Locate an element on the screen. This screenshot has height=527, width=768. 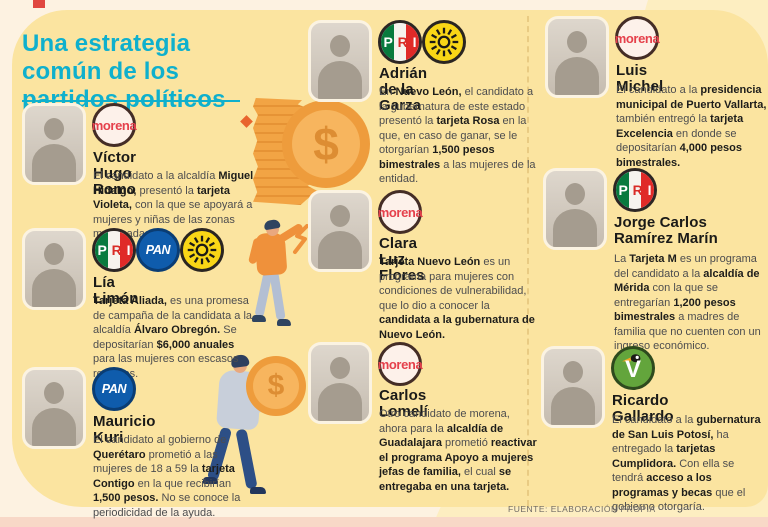
source-note: FUENTE: ELABORACIÓN PROPIA is located at coordinates (582, 509).